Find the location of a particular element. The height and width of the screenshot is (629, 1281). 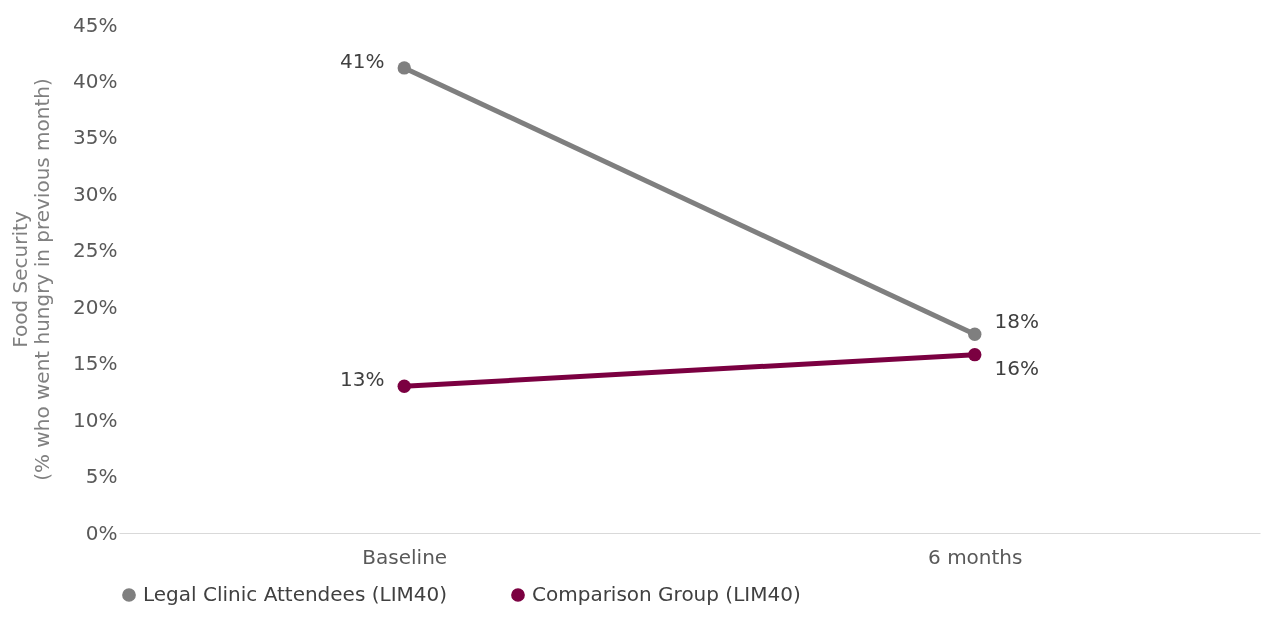

y-tick-label: 30% is located at coordinates (95, 193).